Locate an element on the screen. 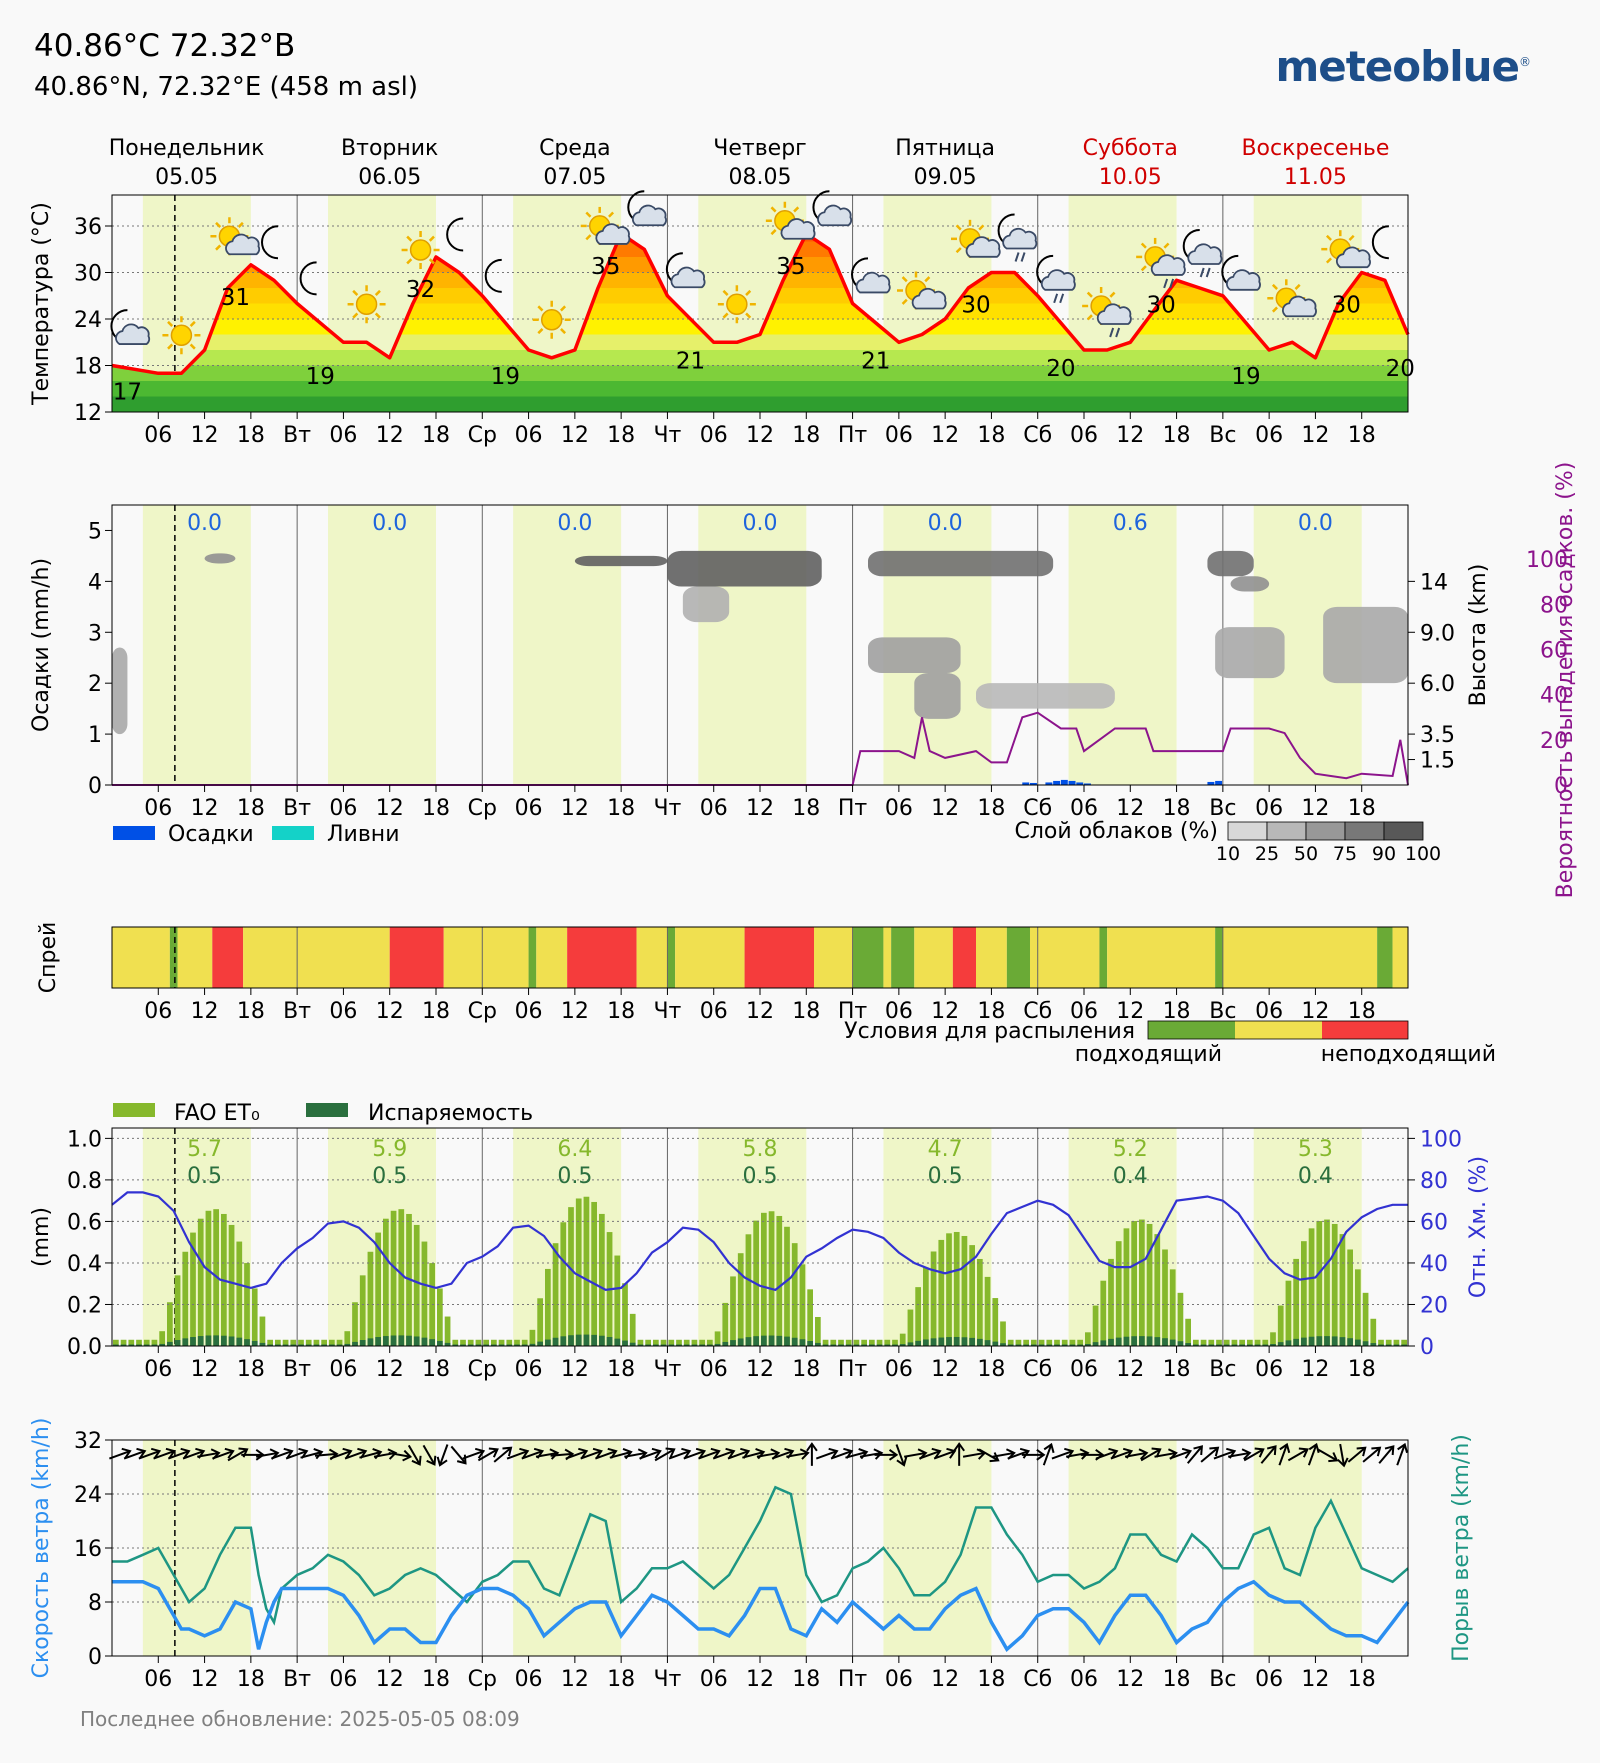 This screenshot has height=1763, width=1600. height-tick-label: 6.0 is located at coordinates (1437, 684).